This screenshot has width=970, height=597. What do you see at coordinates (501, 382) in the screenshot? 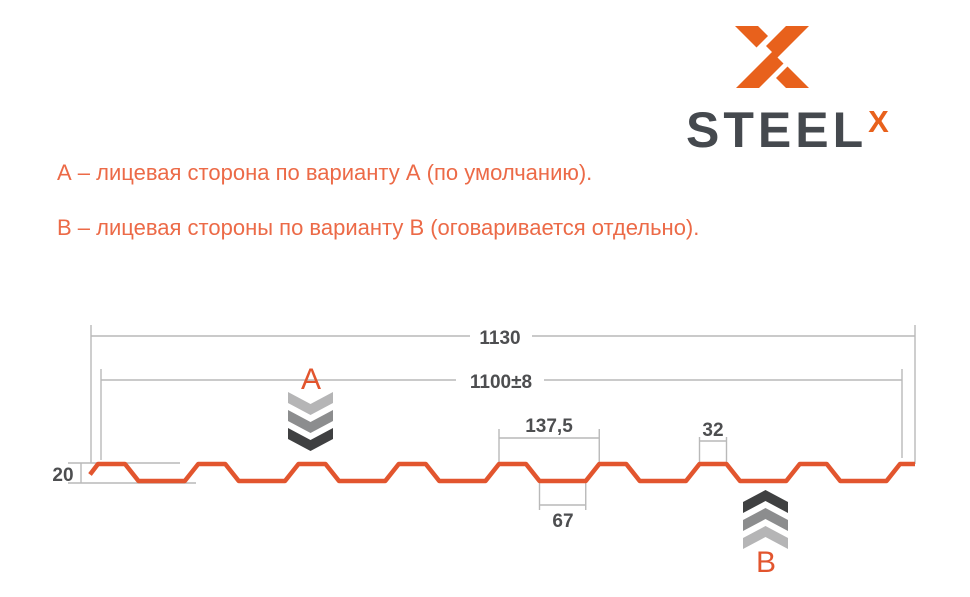
I see `dim-label-working-width: 1100±8` at bounding box center [501, 382].